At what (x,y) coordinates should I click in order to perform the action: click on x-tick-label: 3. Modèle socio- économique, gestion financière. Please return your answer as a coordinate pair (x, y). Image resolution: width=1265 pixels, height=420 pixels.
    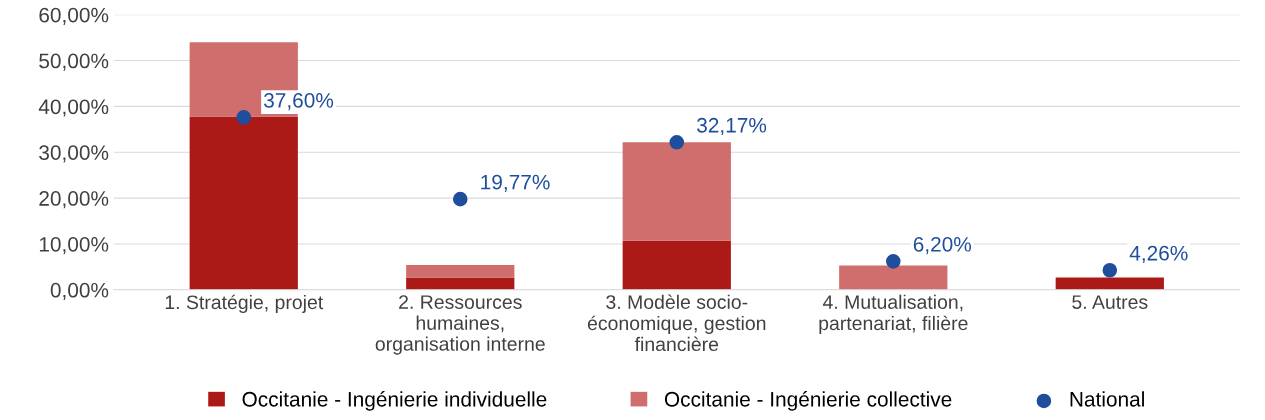
    Looking at the image, I should click on (676, 323).